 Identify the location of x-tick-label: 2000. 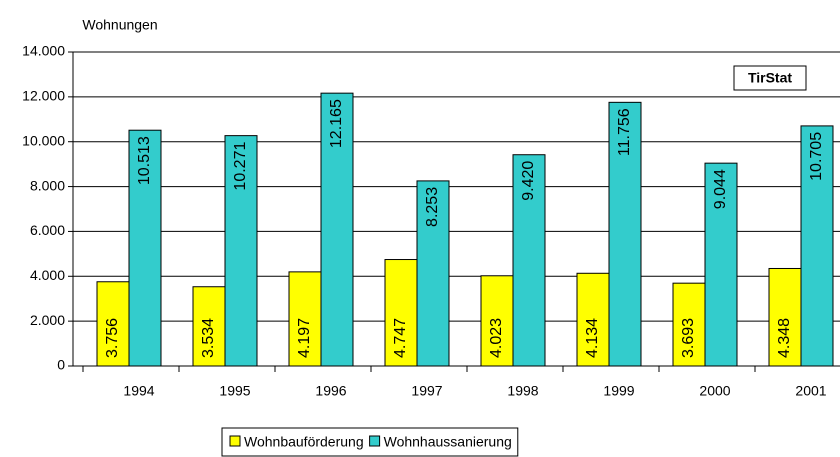
(714, 391).